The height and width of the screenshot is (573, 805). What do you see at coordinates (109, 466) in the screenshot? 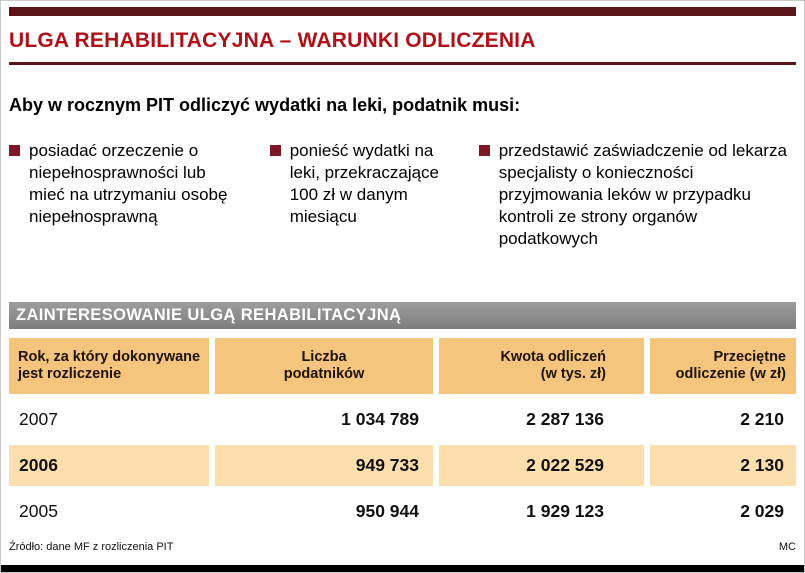
I see `year-cell: 2006` at bounding box center [109, 466].